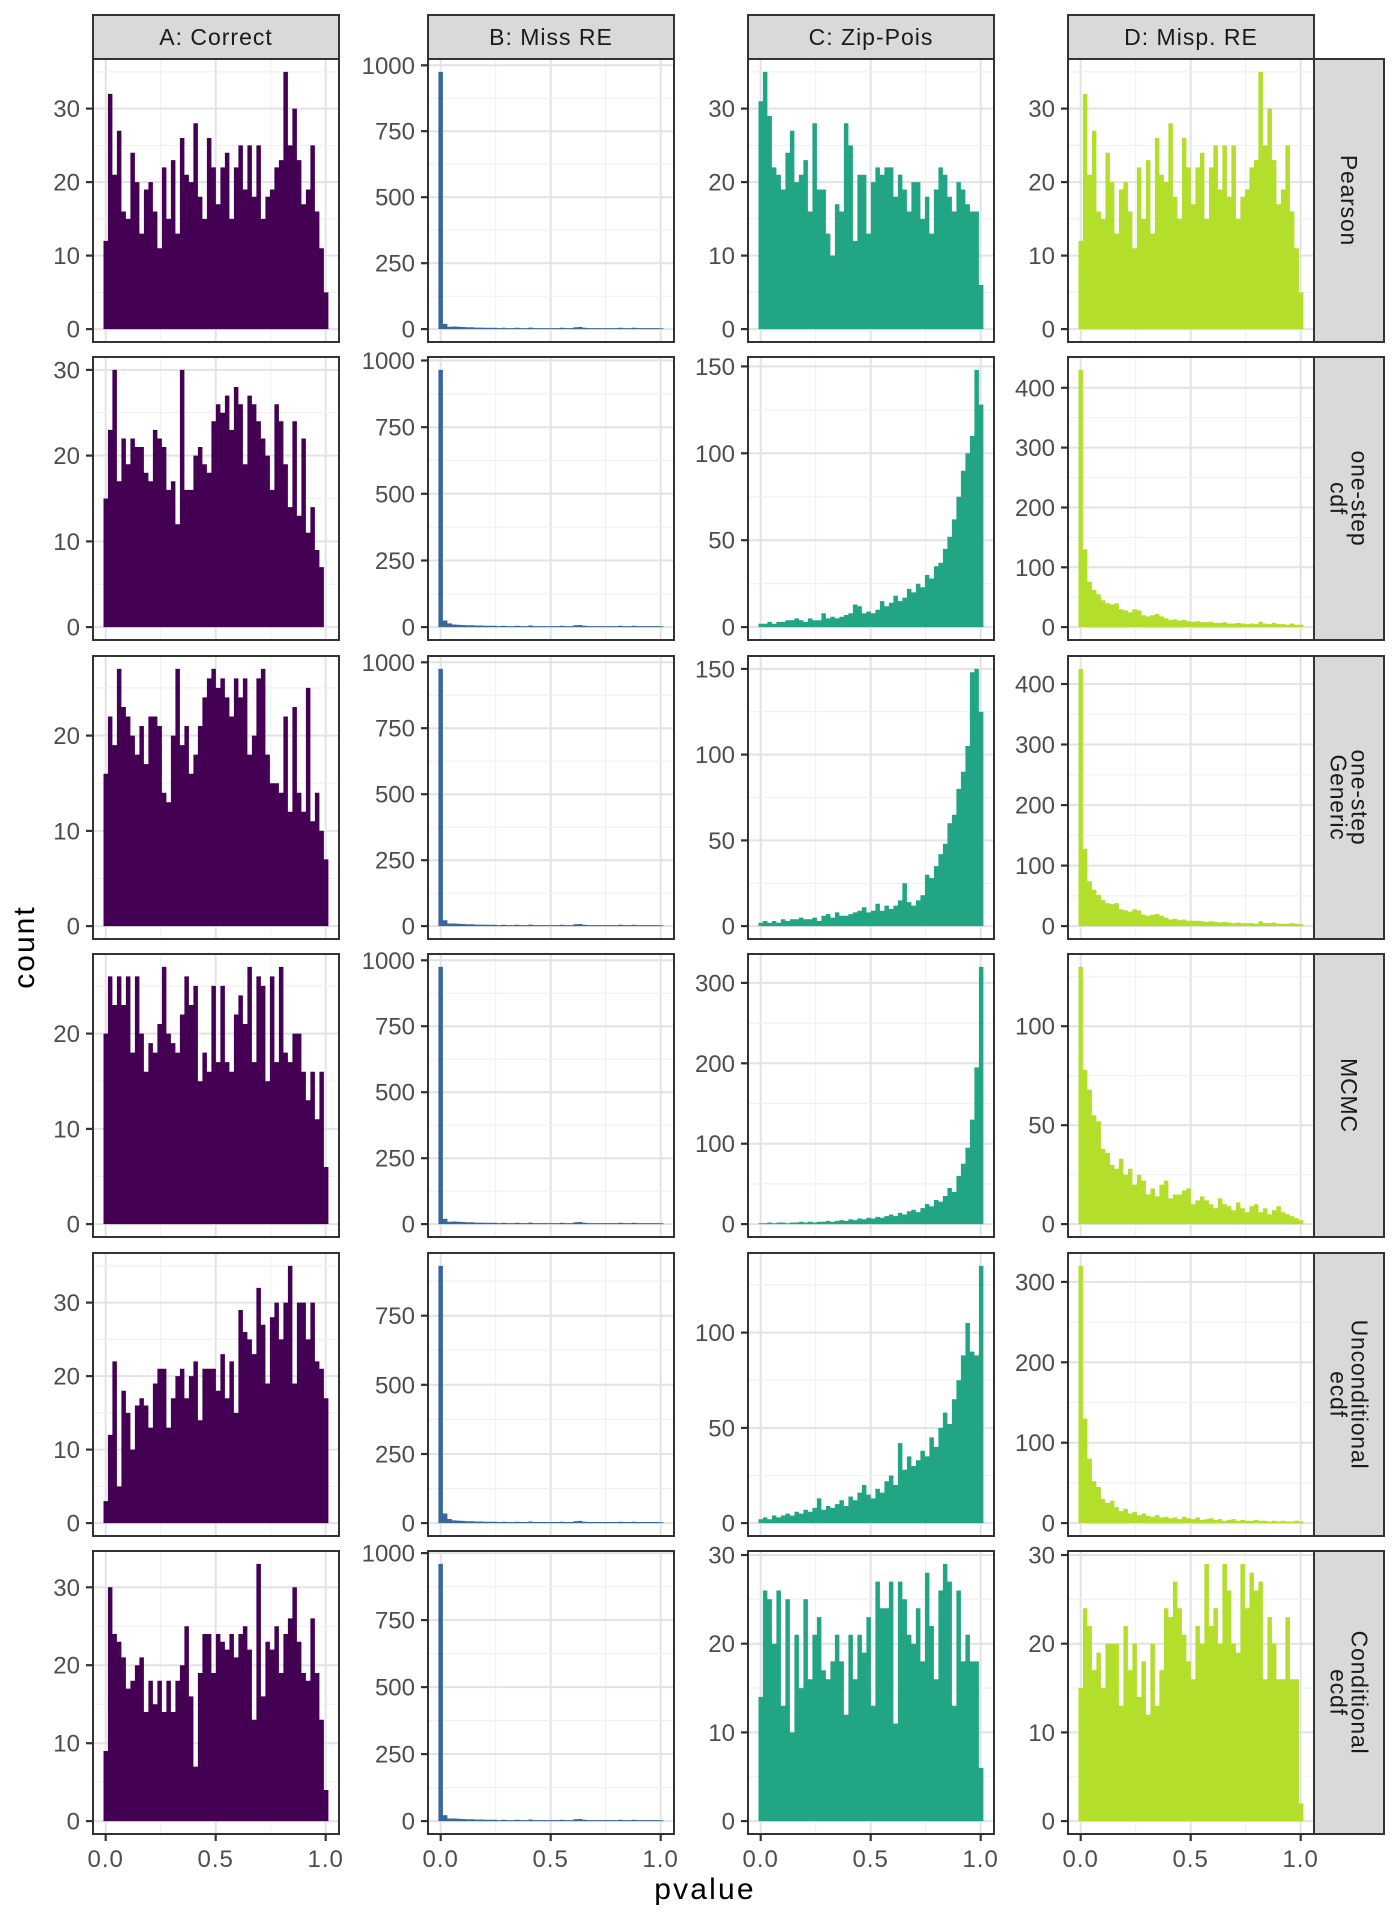  What do you see at coordinates (1349, 1395) in the screenshot?
I see `svg-text: Unconditionalecdf` at bounding box center [1349, 1395].